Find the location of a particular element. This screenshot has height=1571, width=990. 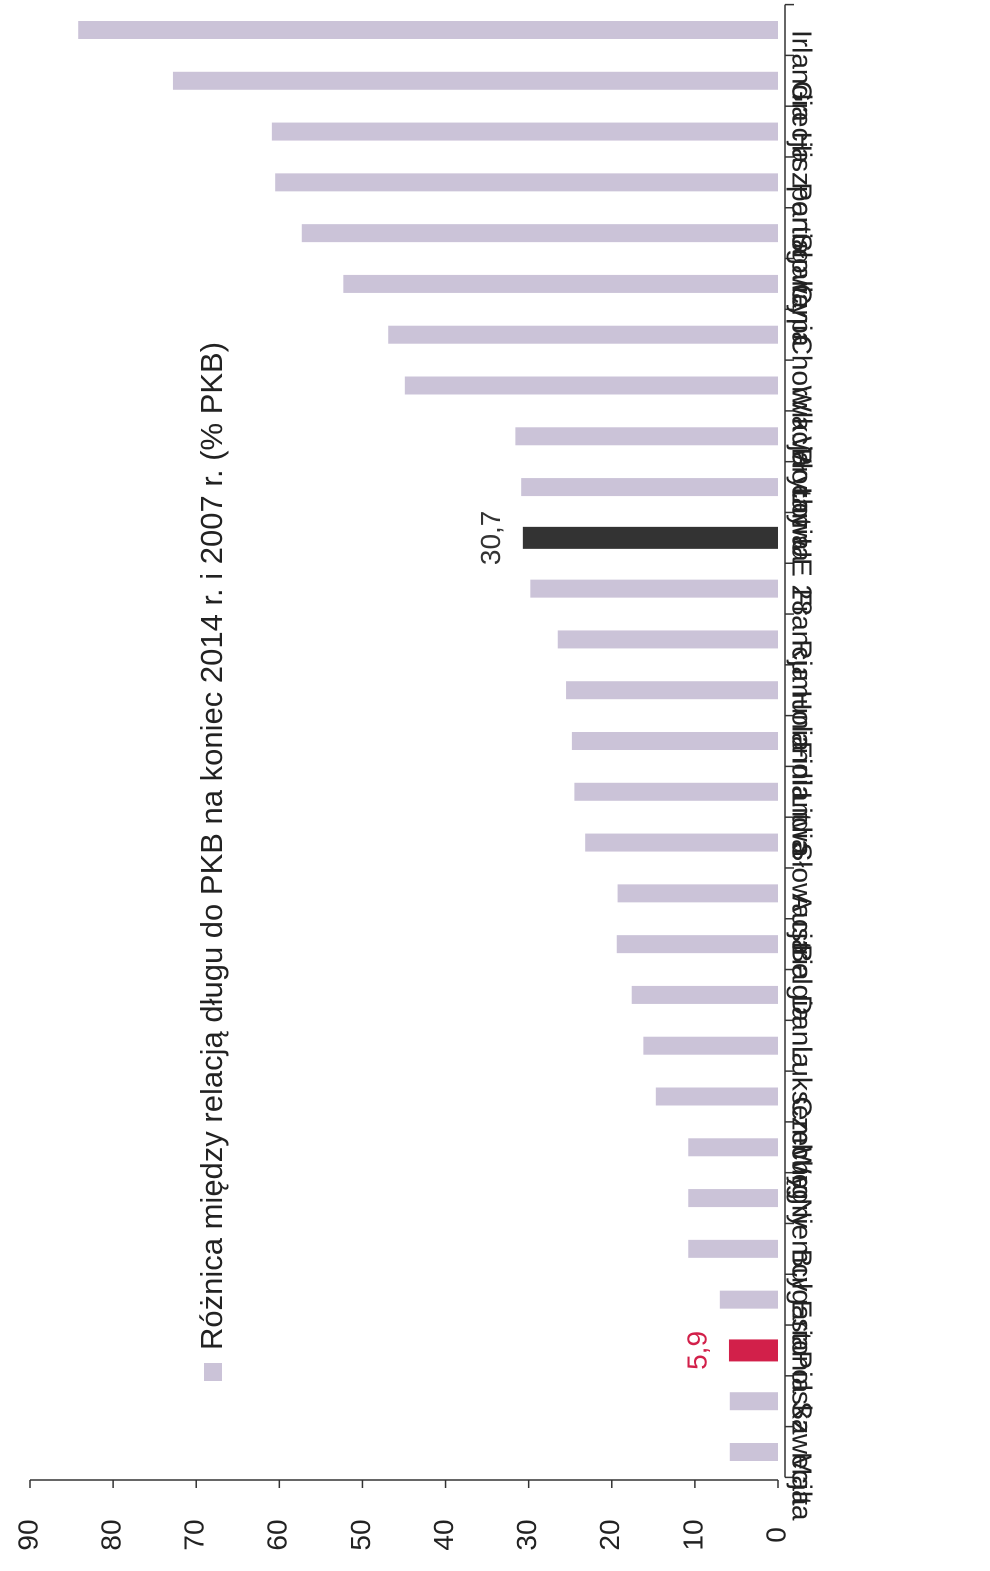

y-tick-label: 70 is located at coordinates (194, 1534).